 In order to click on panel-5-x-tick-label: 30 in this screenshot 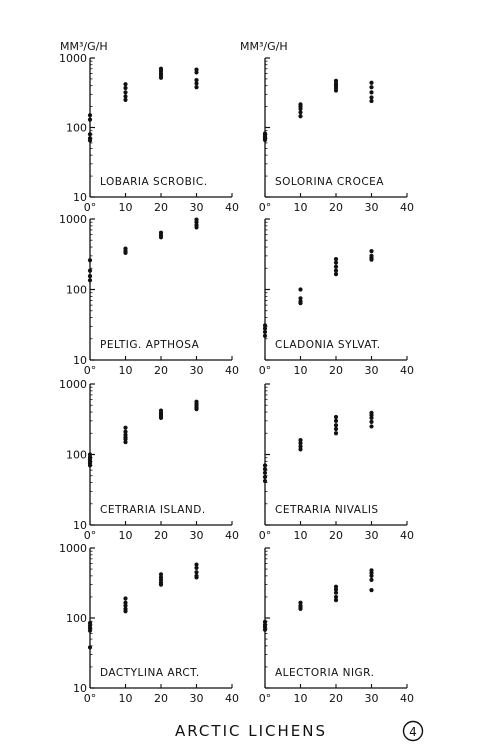, I will do `click(197, 535)`.